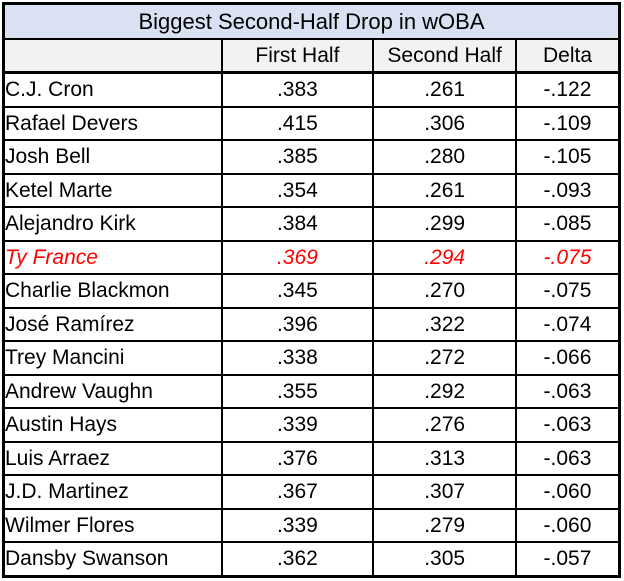 Image resolution: width=624 pixels, height=581 pixels. Describe the element at coordinates (112, 559) in the screenshot. I see `player-name-cell: Dansby Swanson` at that location.